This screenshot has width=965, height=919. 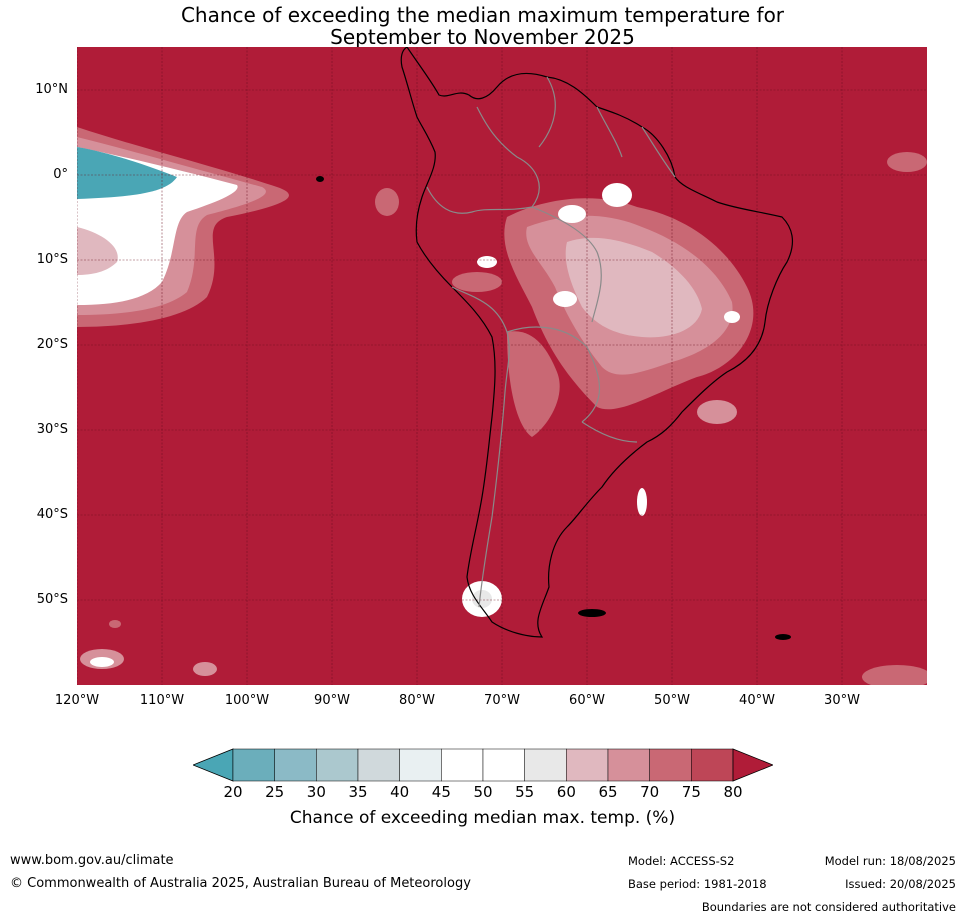 What do you see at coordinates (183, 227) in the screenshot?
I see `pacific-anomaly-region` at bounding box center [183, 227].